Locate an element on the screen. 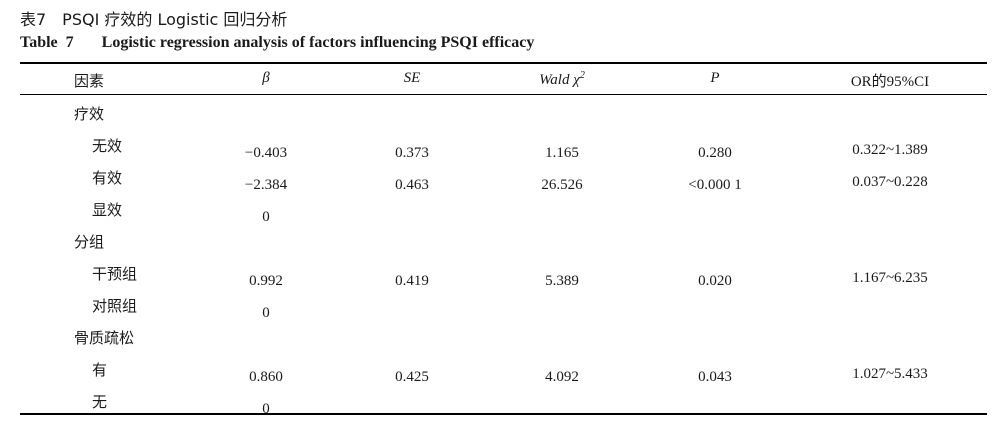 The height and width of the screenshot is (423, 1007). header-or-ci: OR的95%CI is located at coordinates (890, 82).